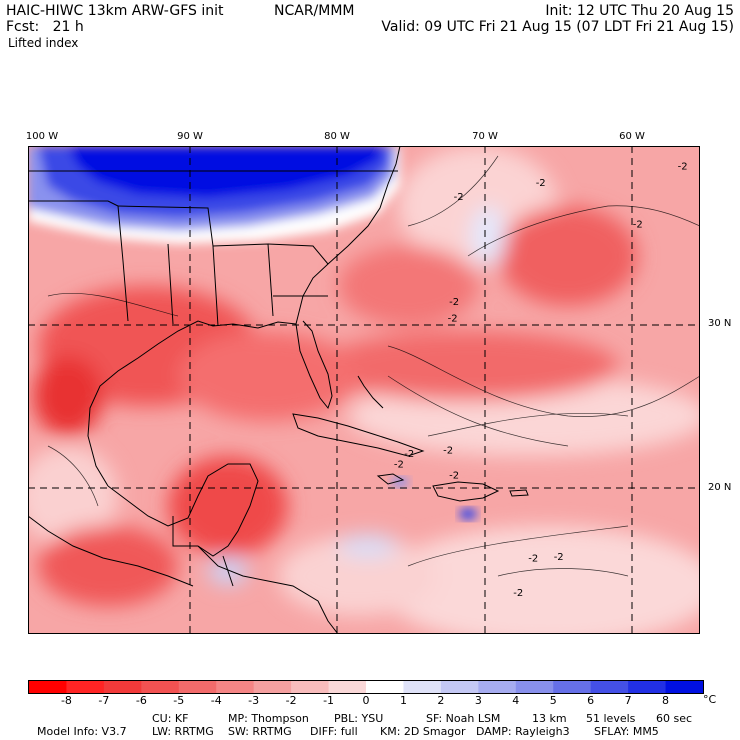 The height and width of the screenshot is (740, 740). Describe the element at coordinates (216, 700) in the screenshot. I see `colorbar-tick-label: -4` at that location.